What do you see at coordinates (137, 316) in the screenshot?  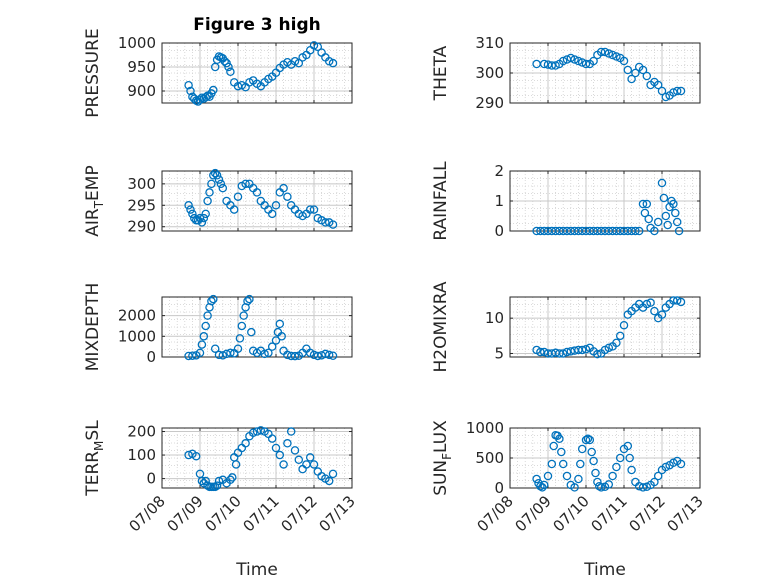 I see `y-tick-label: 2000` at bounding box center [137, 316].